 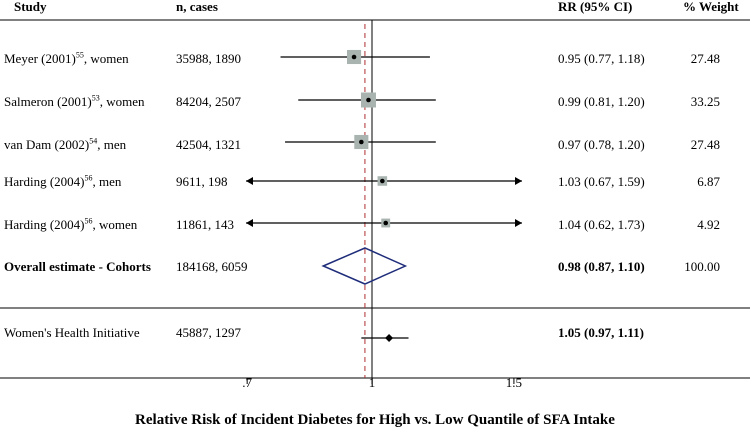 What do you see at coordinates (74, 101) in the screenshot?
I see `study-label-2: Salmeron (2001)53, women` at bounding box center [74, 101].